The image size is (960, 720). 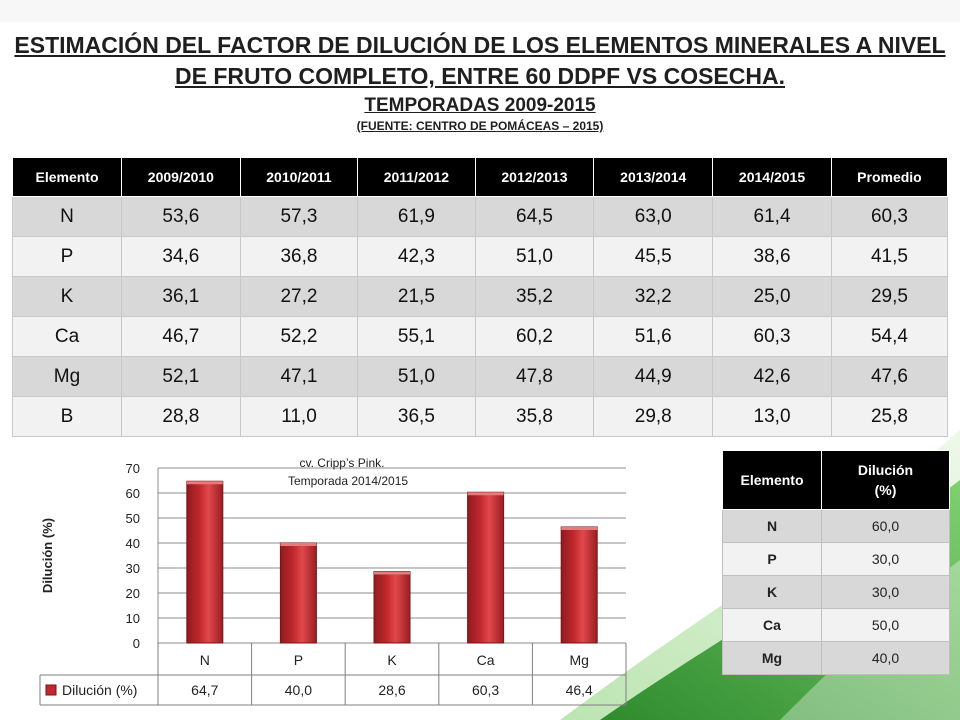 What do you see at coordinates (299, 256) in the screenshot?
I see `table-cell: 36,8` at bounding box center [299, 256].